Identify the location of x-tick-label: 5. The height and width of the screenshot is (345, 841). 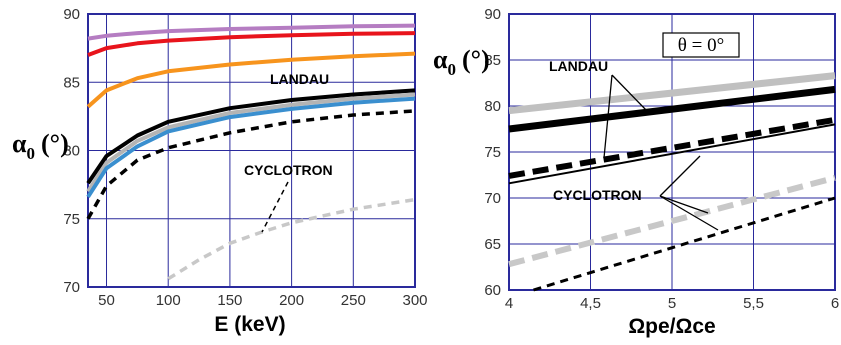
(672, 303).